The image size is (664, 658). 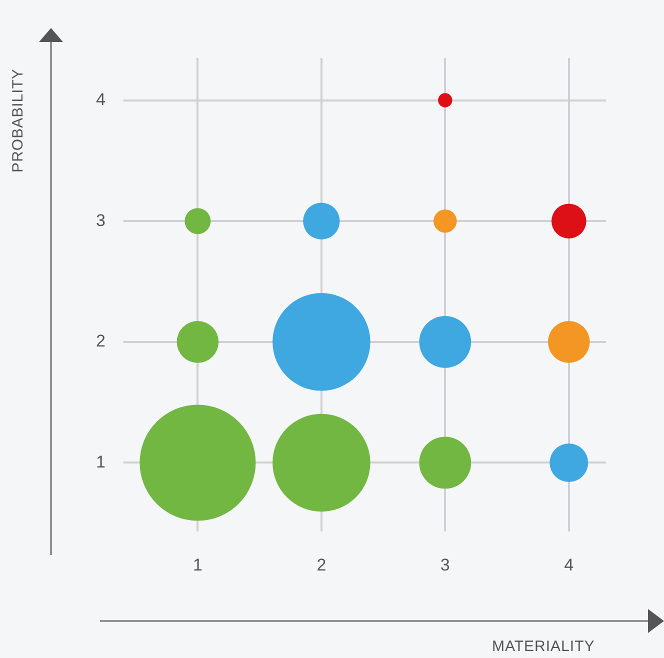 What do you see at coordinates (101, 462) in the screenshot?
I see `y-tick-label: 1` at bounding box center [101, 462].